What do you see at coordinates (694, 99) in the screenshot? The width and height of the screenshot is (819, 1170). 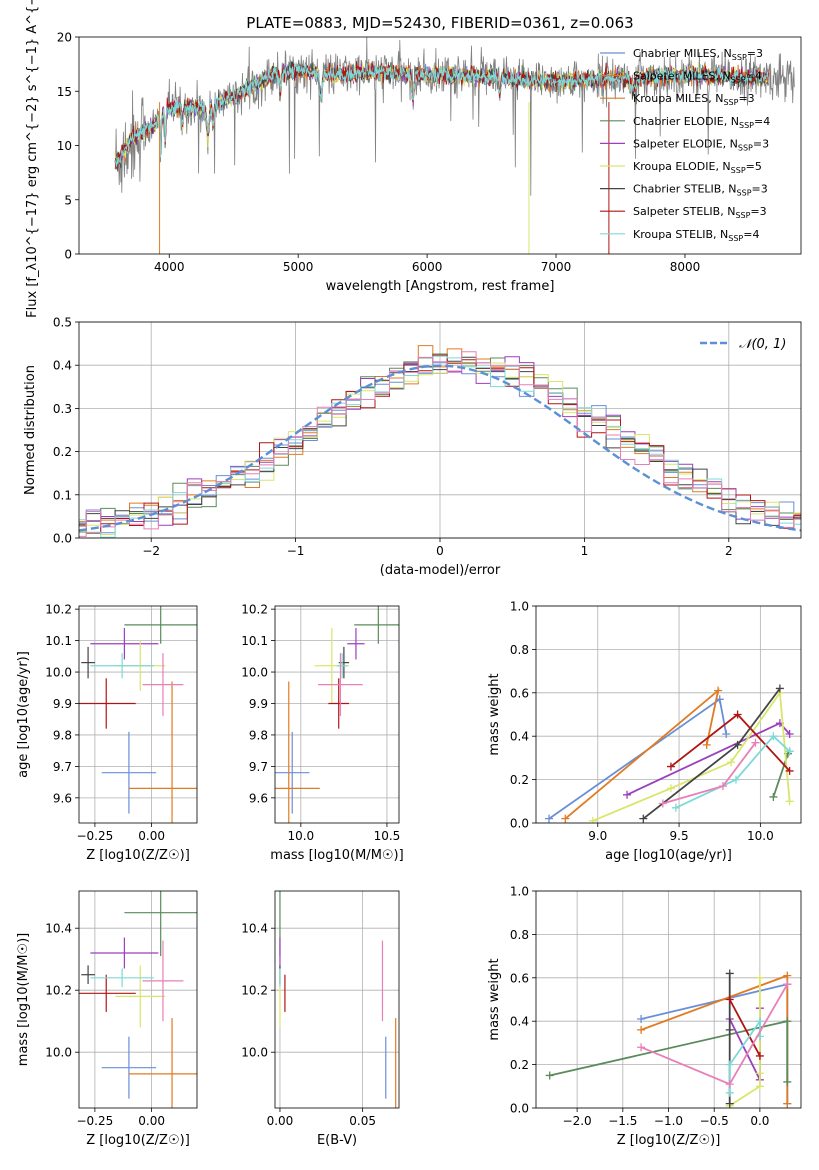 I see `legend-label: Kroupa MILES, NSSP=3` at bounding box center [694, 99].